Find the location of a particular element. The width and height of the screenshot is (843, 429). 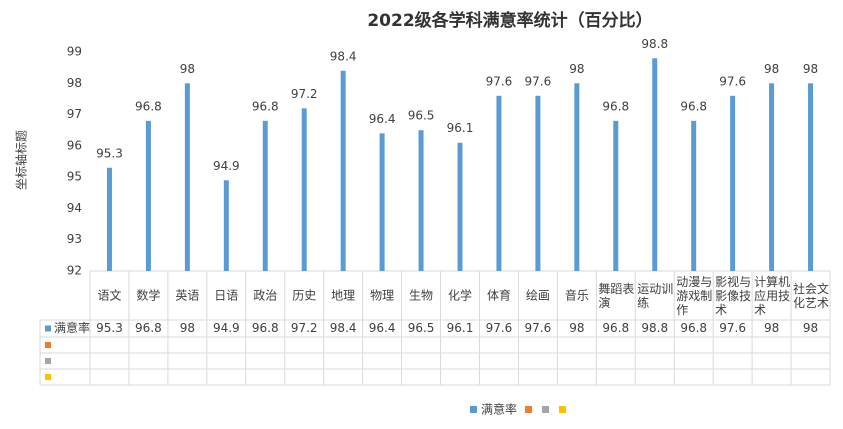

table-value: 96.5 is located at coordinates (421, 328).